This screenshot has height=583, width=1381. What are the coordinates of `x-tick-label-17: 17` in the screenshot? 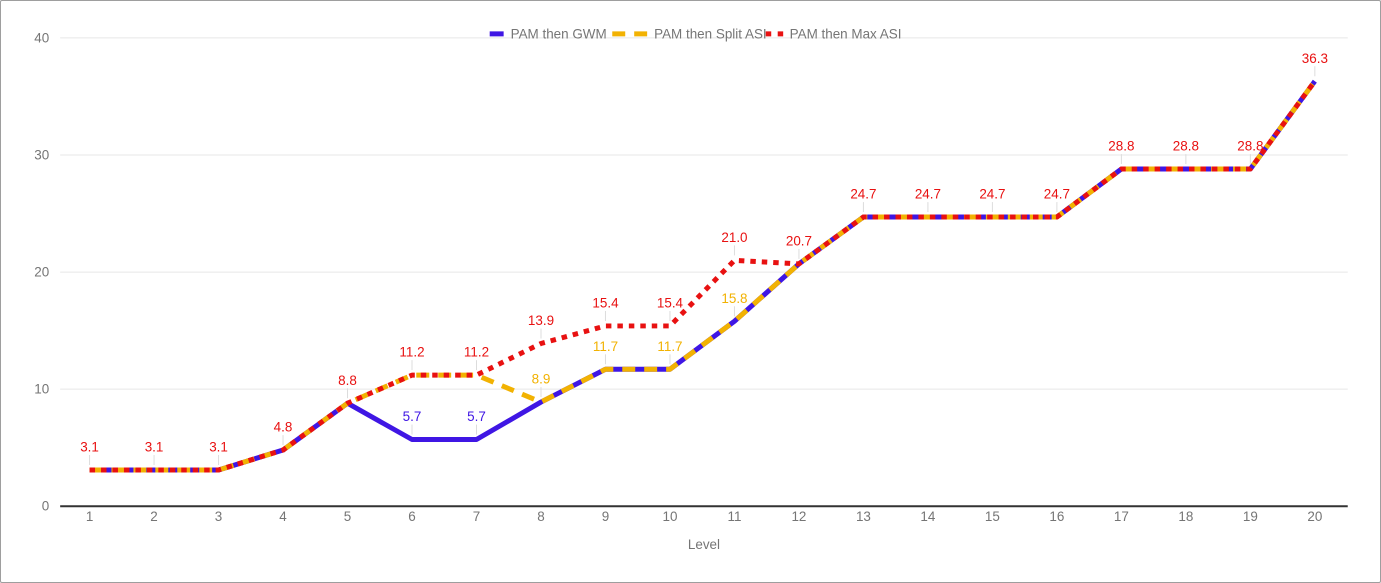 It's located at (1121, 516).